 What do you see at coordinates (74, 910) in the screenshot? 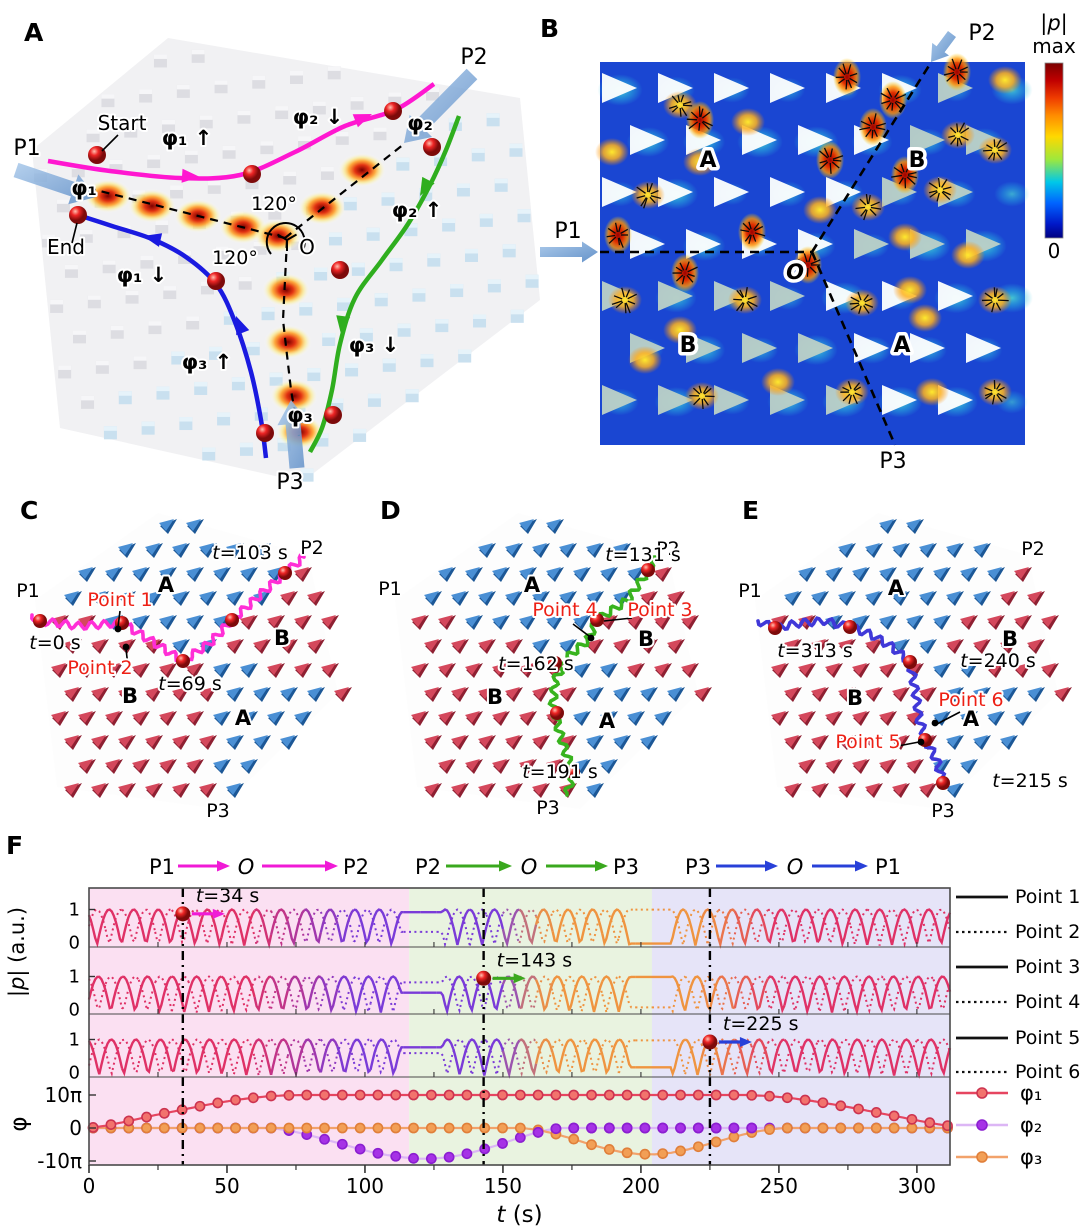
I see `ytick-label: 1` at bounding box center [74, 910].